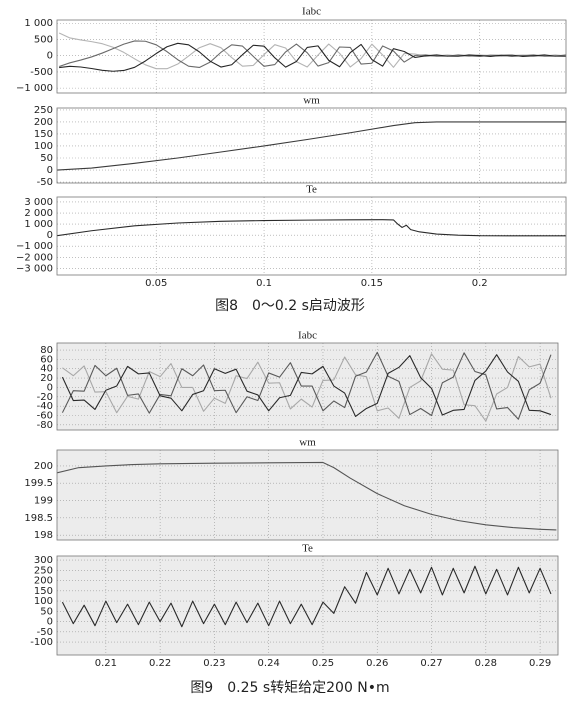  What do you see at coordinates (156, 283) in the screenshot?
I see `x-tick-label: 0.05` at bounding box center [156, 283].